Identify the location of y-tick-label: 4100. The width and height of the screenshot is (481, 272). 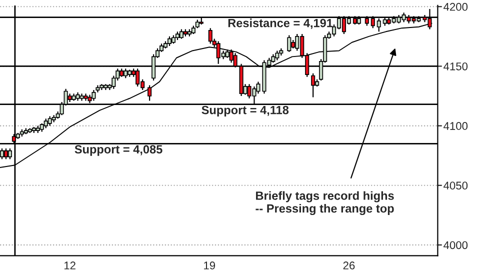
(456, 126).